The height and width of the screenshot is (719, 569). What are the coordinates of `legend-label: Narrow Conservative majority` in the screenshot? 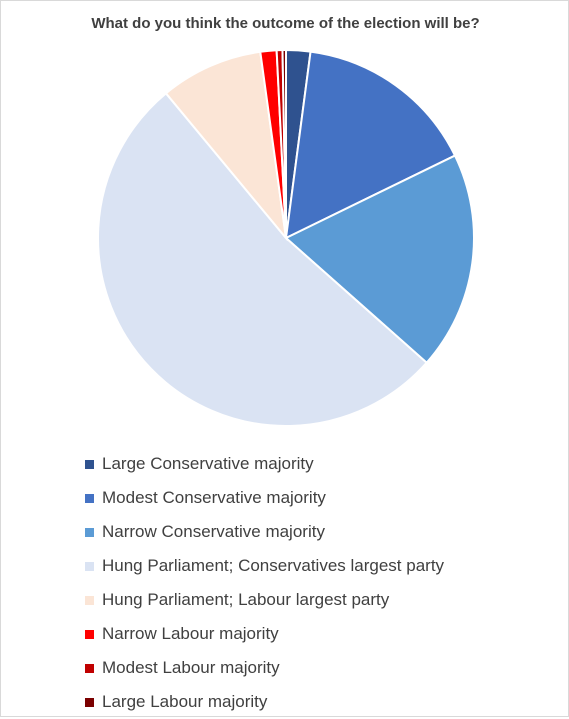 It's located at (213, 531).